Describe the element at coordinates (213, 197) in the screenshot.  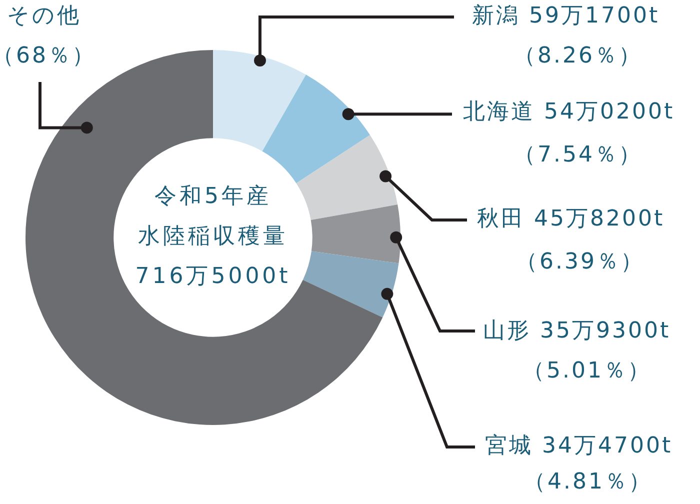
I see `text: 令和5年産` at that location.